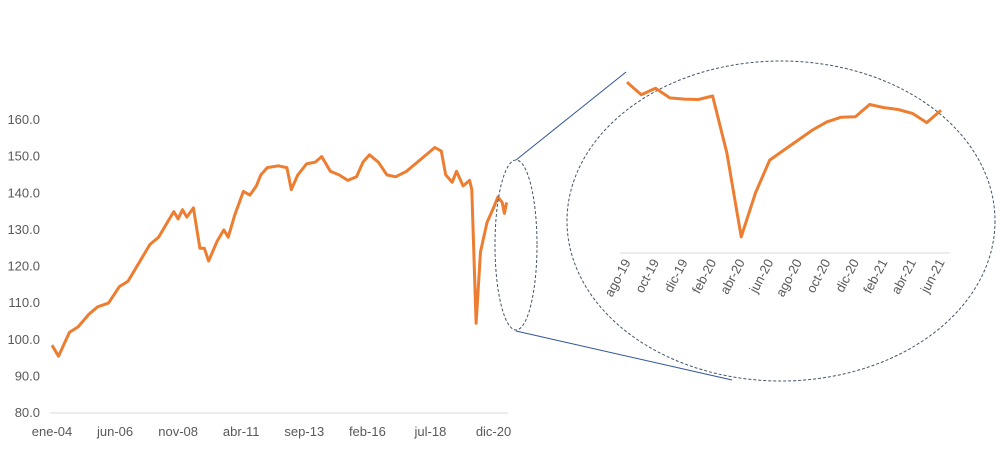 The height and width of the screenshot is (455, 1000). I want to click on x-tick-label: abr-11, so click(241, 431).